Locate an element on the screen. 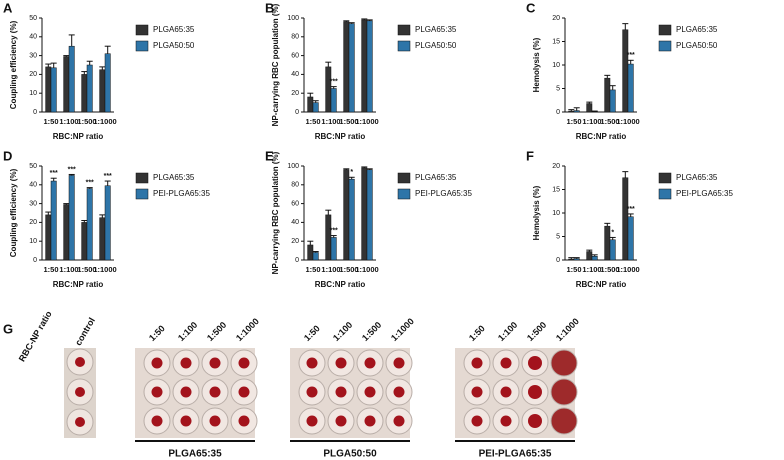  legend-swatch is located at coordinates (142, 178).